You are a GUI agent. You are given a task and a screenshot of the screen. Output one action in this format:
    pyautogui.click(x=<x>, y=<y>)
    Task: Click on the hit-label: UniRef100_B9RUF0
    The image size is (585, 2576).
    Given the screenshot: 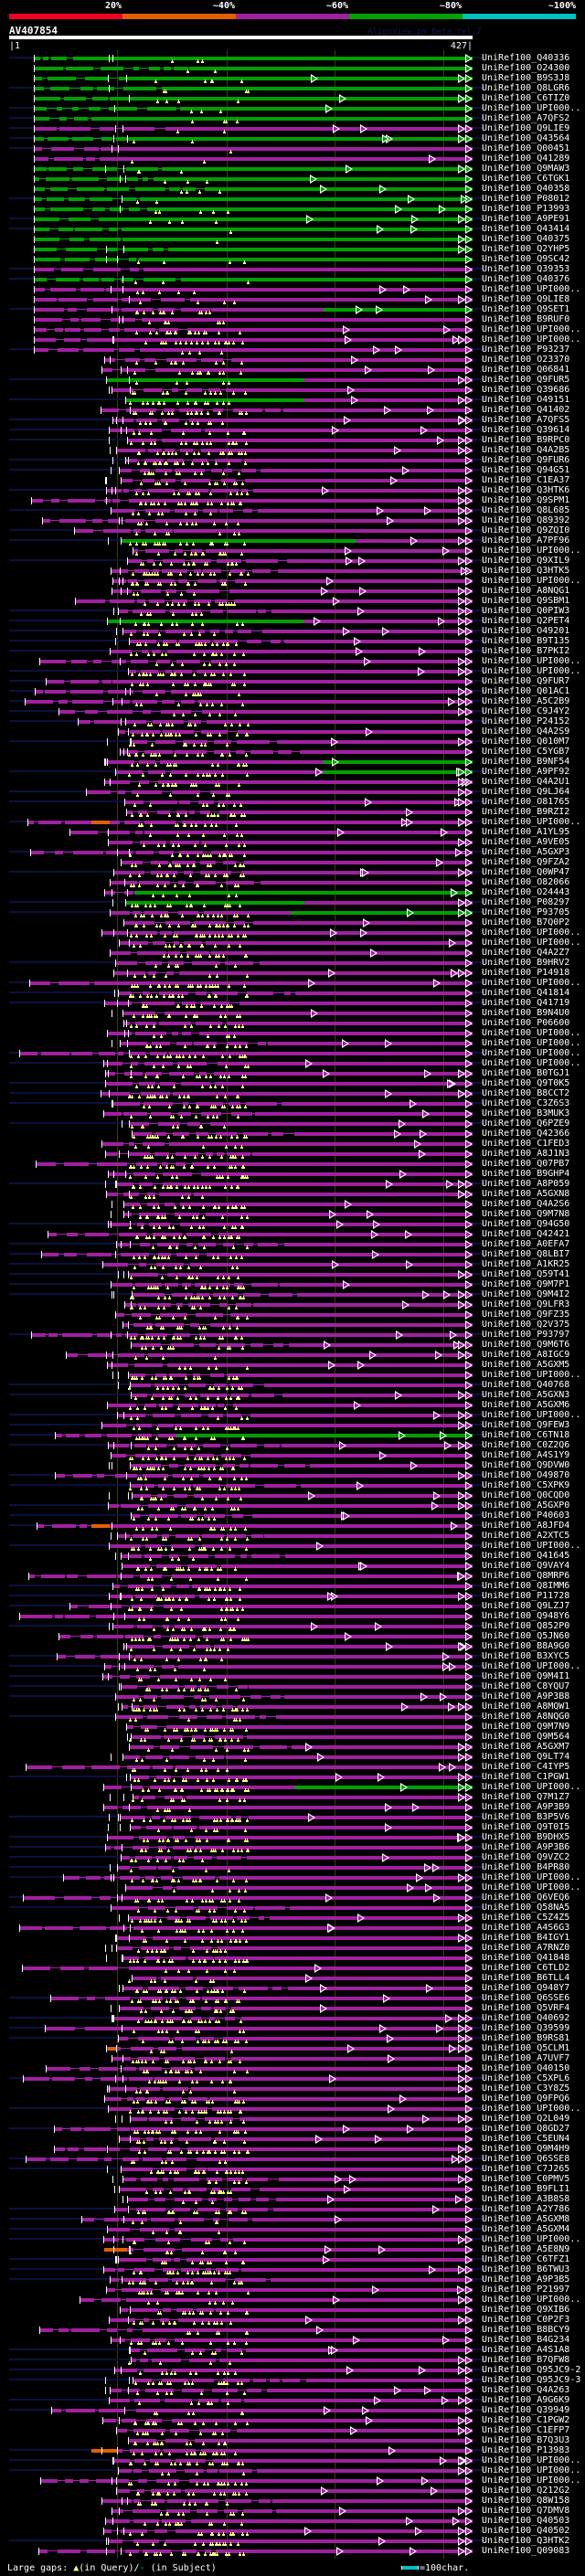 What is the action you would take?
    pyautogui.click(x=526, y=319)
    